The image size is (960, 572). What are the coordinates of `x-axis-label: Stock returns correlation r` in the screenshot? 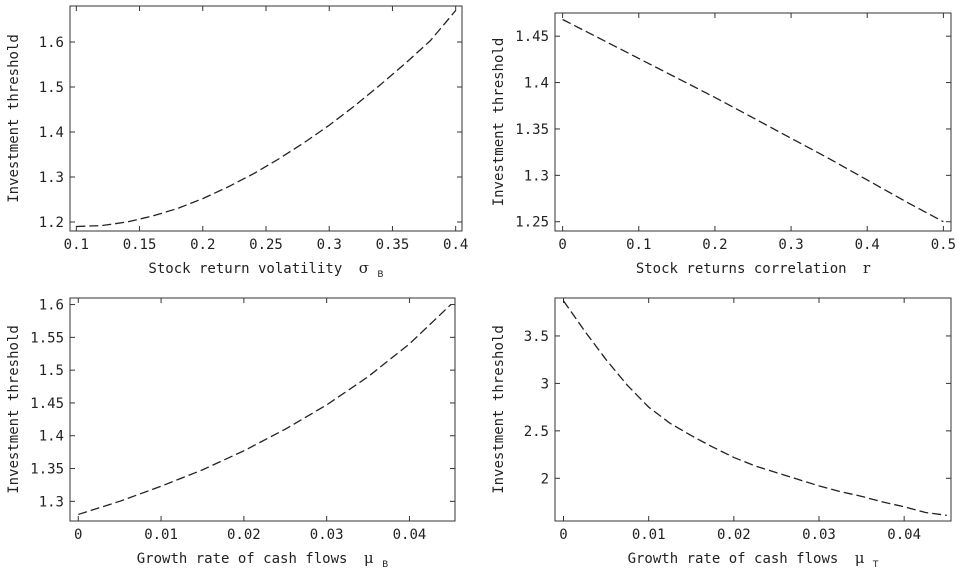 It's located at (753, 268).